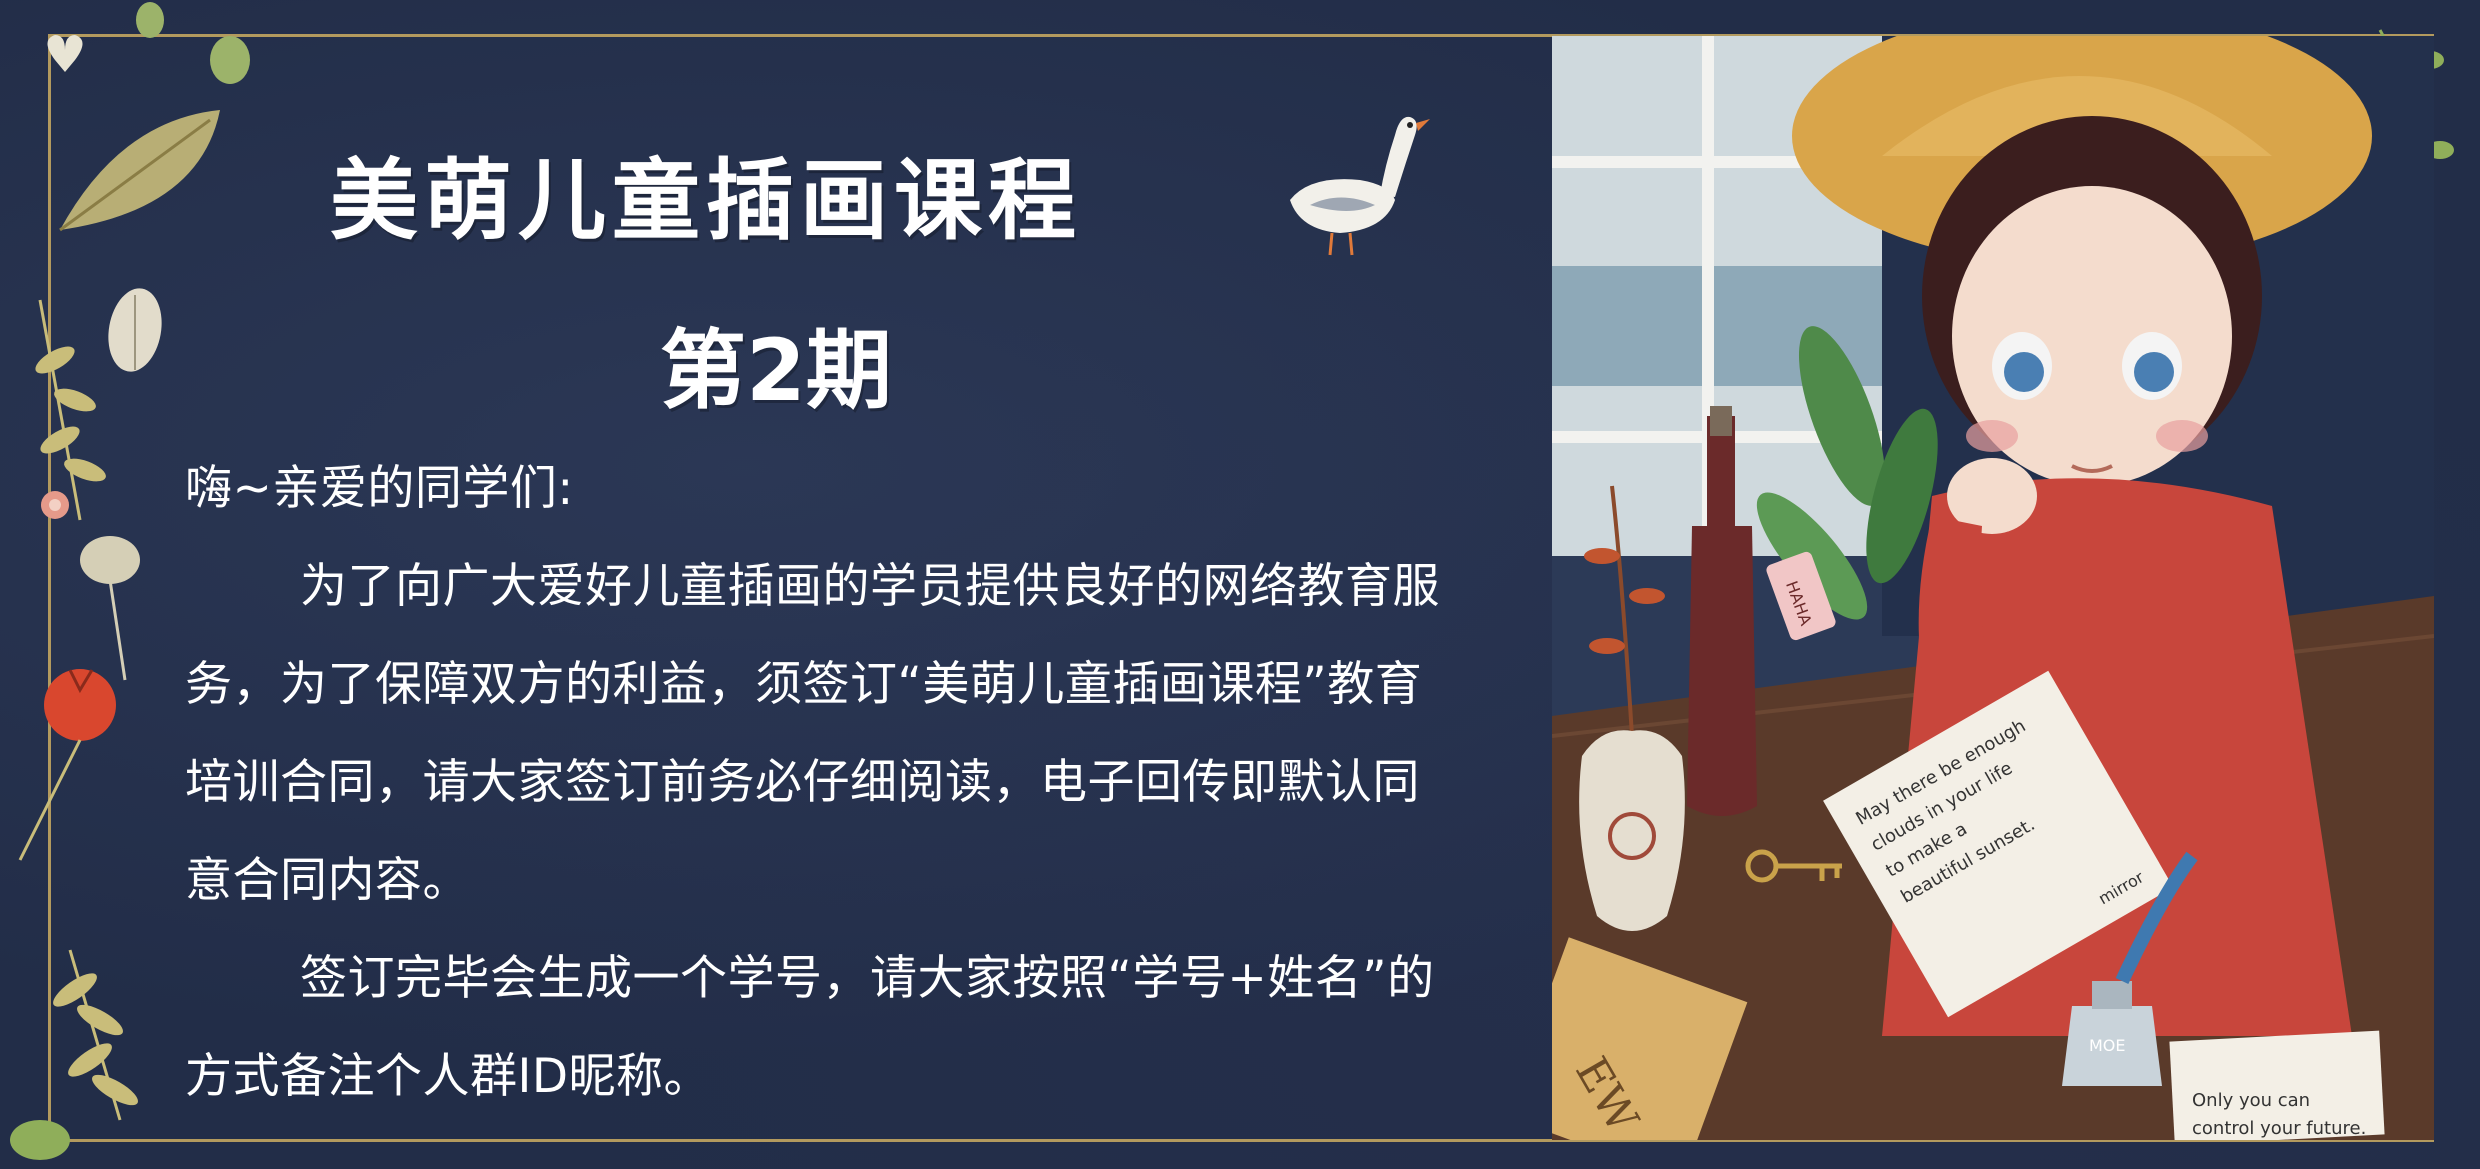  I want to click on bottom-fern-icon, so click(74, 1054).